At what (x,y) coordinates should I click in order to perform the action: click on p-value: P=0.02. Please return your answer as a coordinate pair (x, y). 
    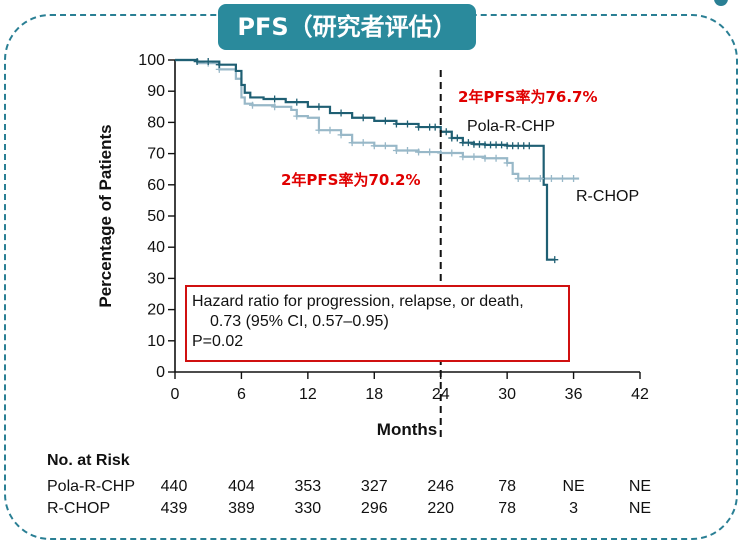
    Looking at the image, I should click on (218, 341).